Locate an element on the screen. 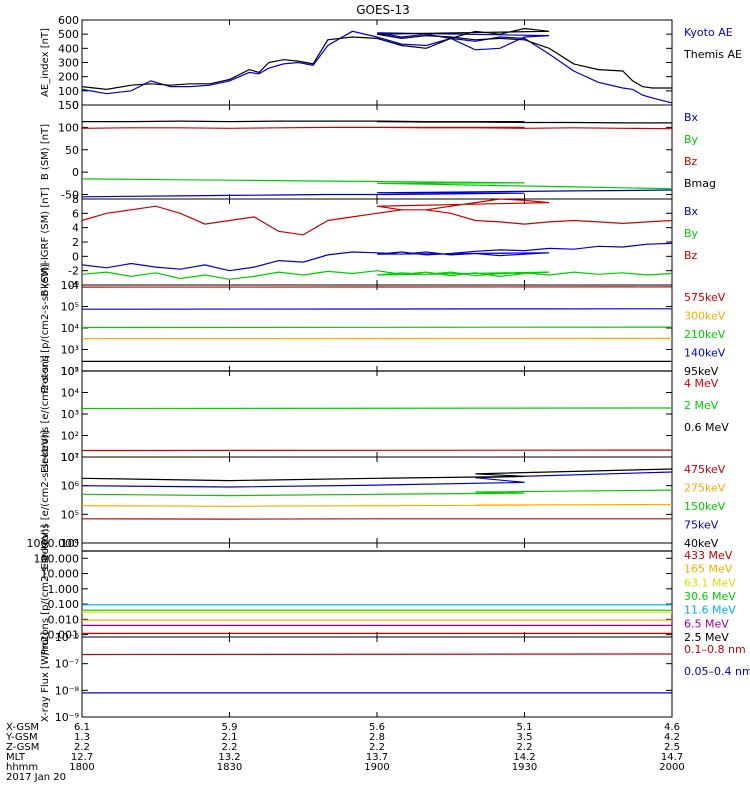  y-tick-label: 10⁻⁹ is located at coordinates (67, 717).